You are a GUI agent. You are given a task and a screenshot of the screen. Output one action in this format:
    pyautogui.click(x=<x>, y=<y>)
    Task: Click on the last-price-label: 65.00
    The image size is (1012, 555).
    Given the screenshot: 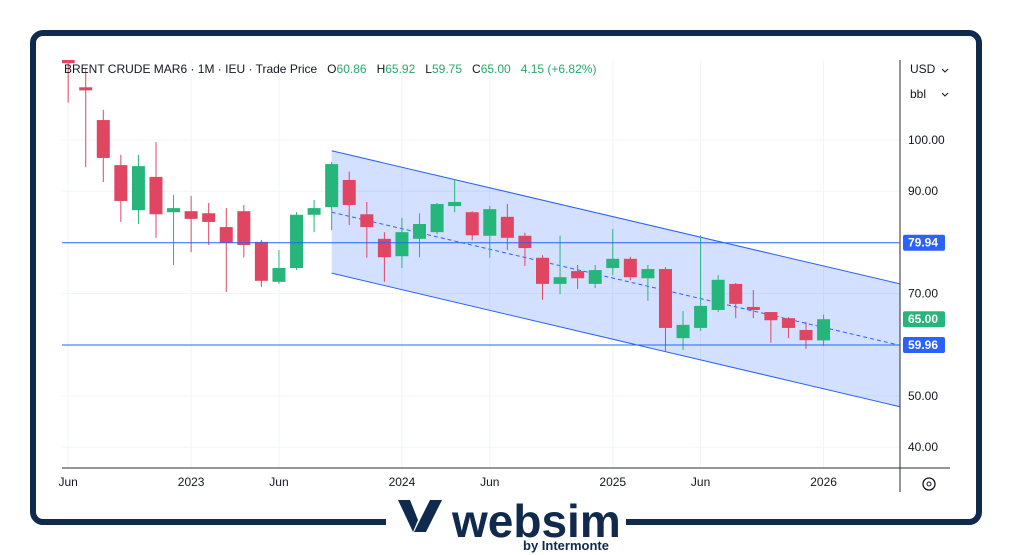 What is the action you would take?
    pyautogui.click(x=923, y=319)
    